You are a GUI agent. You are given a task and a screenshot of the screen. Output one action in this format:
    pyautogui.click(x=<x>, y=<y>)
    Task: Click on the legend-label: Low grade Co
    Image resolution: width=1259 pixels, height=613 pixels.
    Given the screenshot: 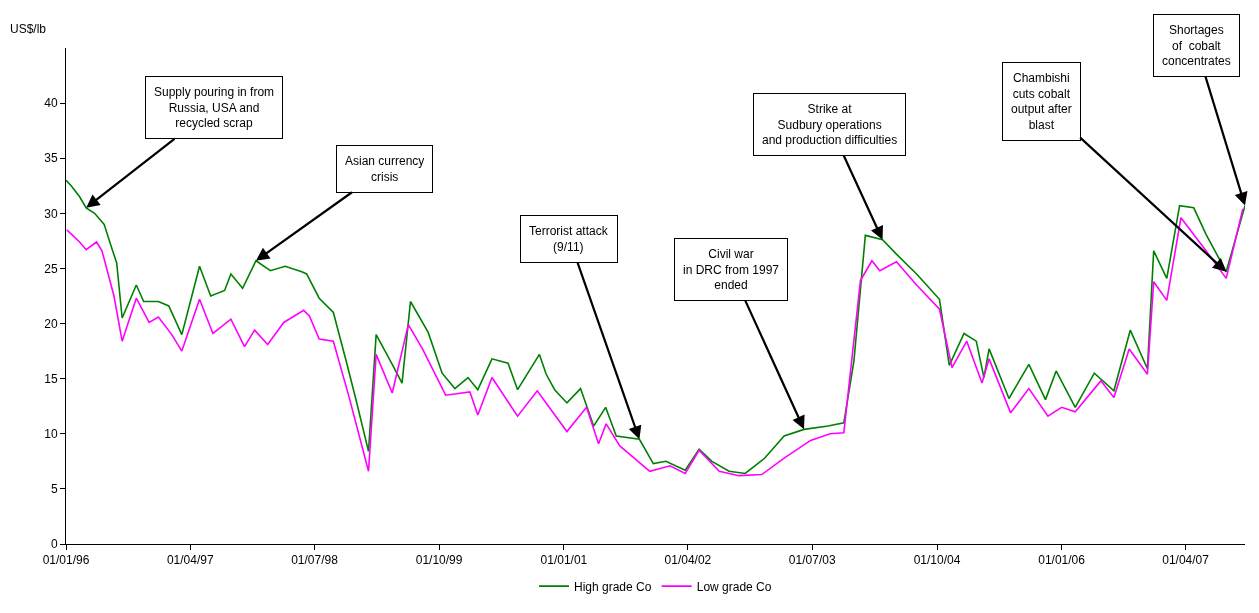 What is the action you would take?
    pyautogui.click(x=734, y=586)
    